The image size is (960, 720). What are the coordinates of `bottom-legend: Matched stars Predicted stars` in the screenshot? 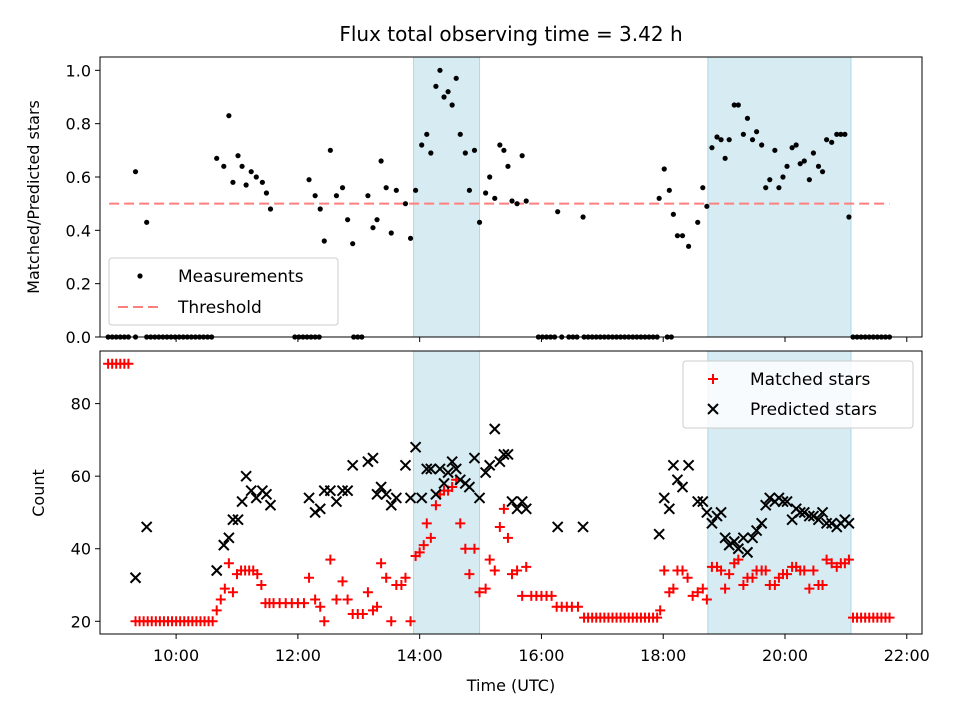 It's located at (798, 394).